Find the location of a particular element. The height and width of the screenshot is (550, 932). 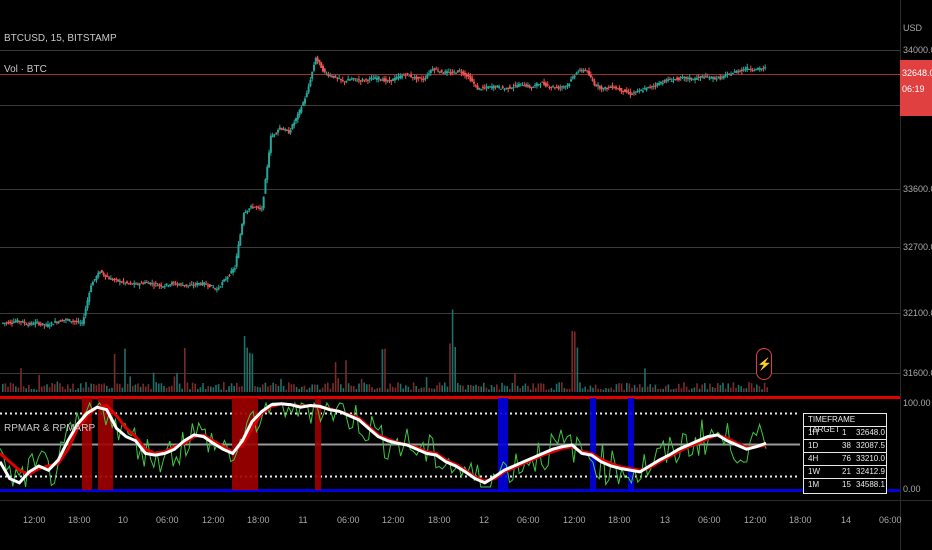

symbol-title: BTCUSD, 15, BITSTAMP is located at coordinates (60, 38).